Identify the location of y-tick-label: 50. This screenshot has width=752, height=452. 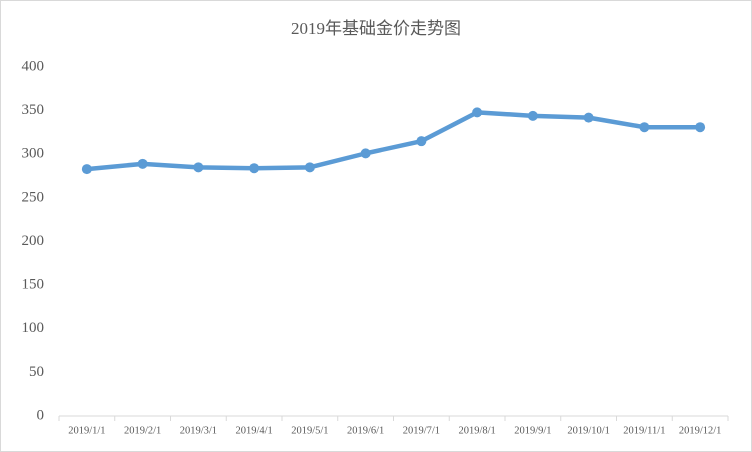
(36, 372).